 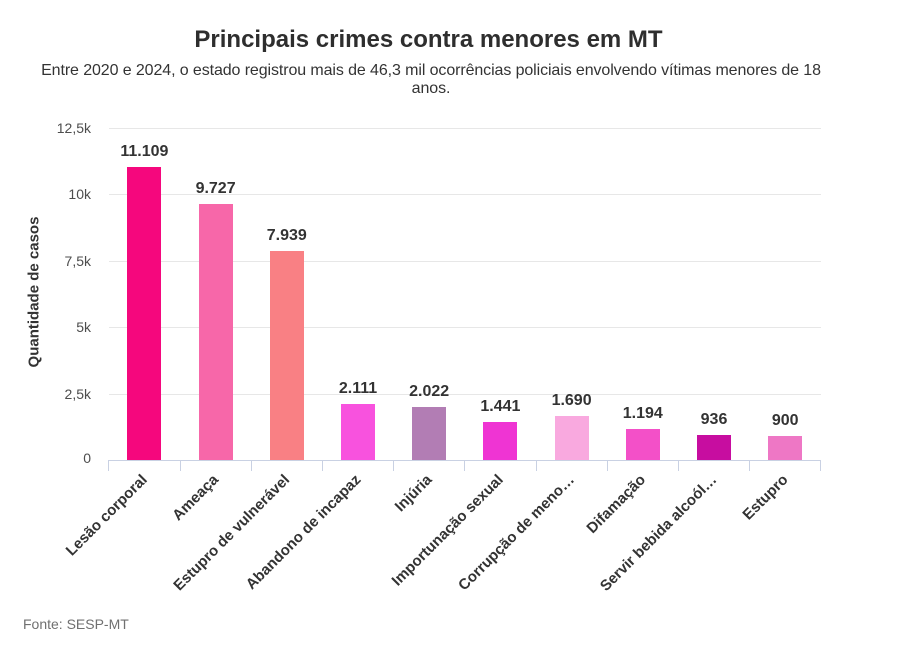 What do you see at coordinates (765, 497) in the screenshot?
I see `svg-text: Estupro` at bounding box center [765, 497].